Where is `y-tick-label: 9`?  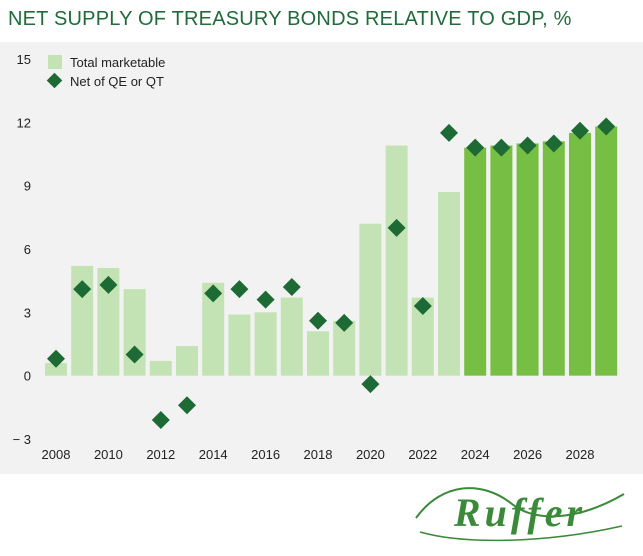 y-tick-label: 9 is located at coordinates (27, 186).